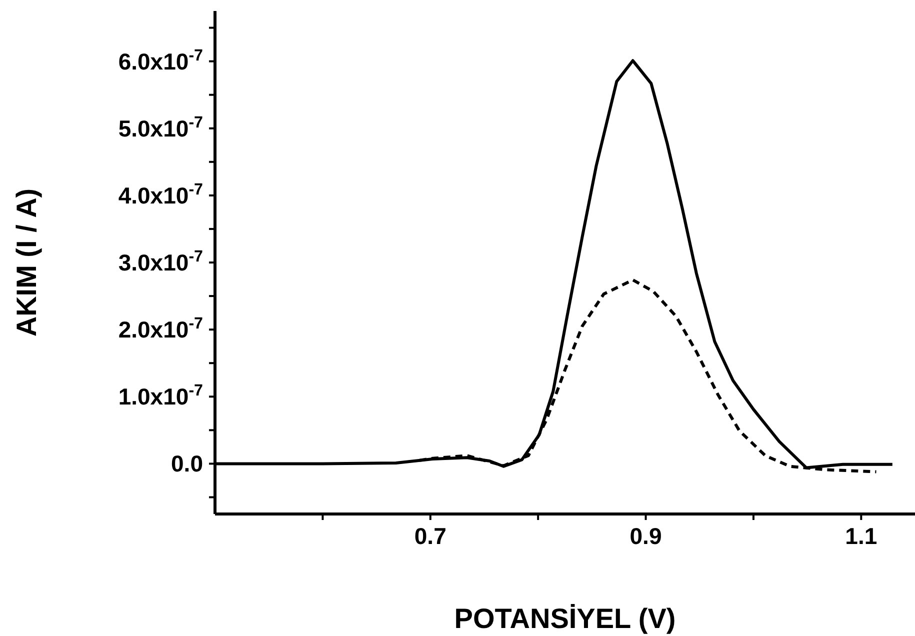  What do you see at coordinates (565, 618) in the screenshot?
I see `x-axis-title: POTANSİYEL (V)` at bounding box center [565, 618].